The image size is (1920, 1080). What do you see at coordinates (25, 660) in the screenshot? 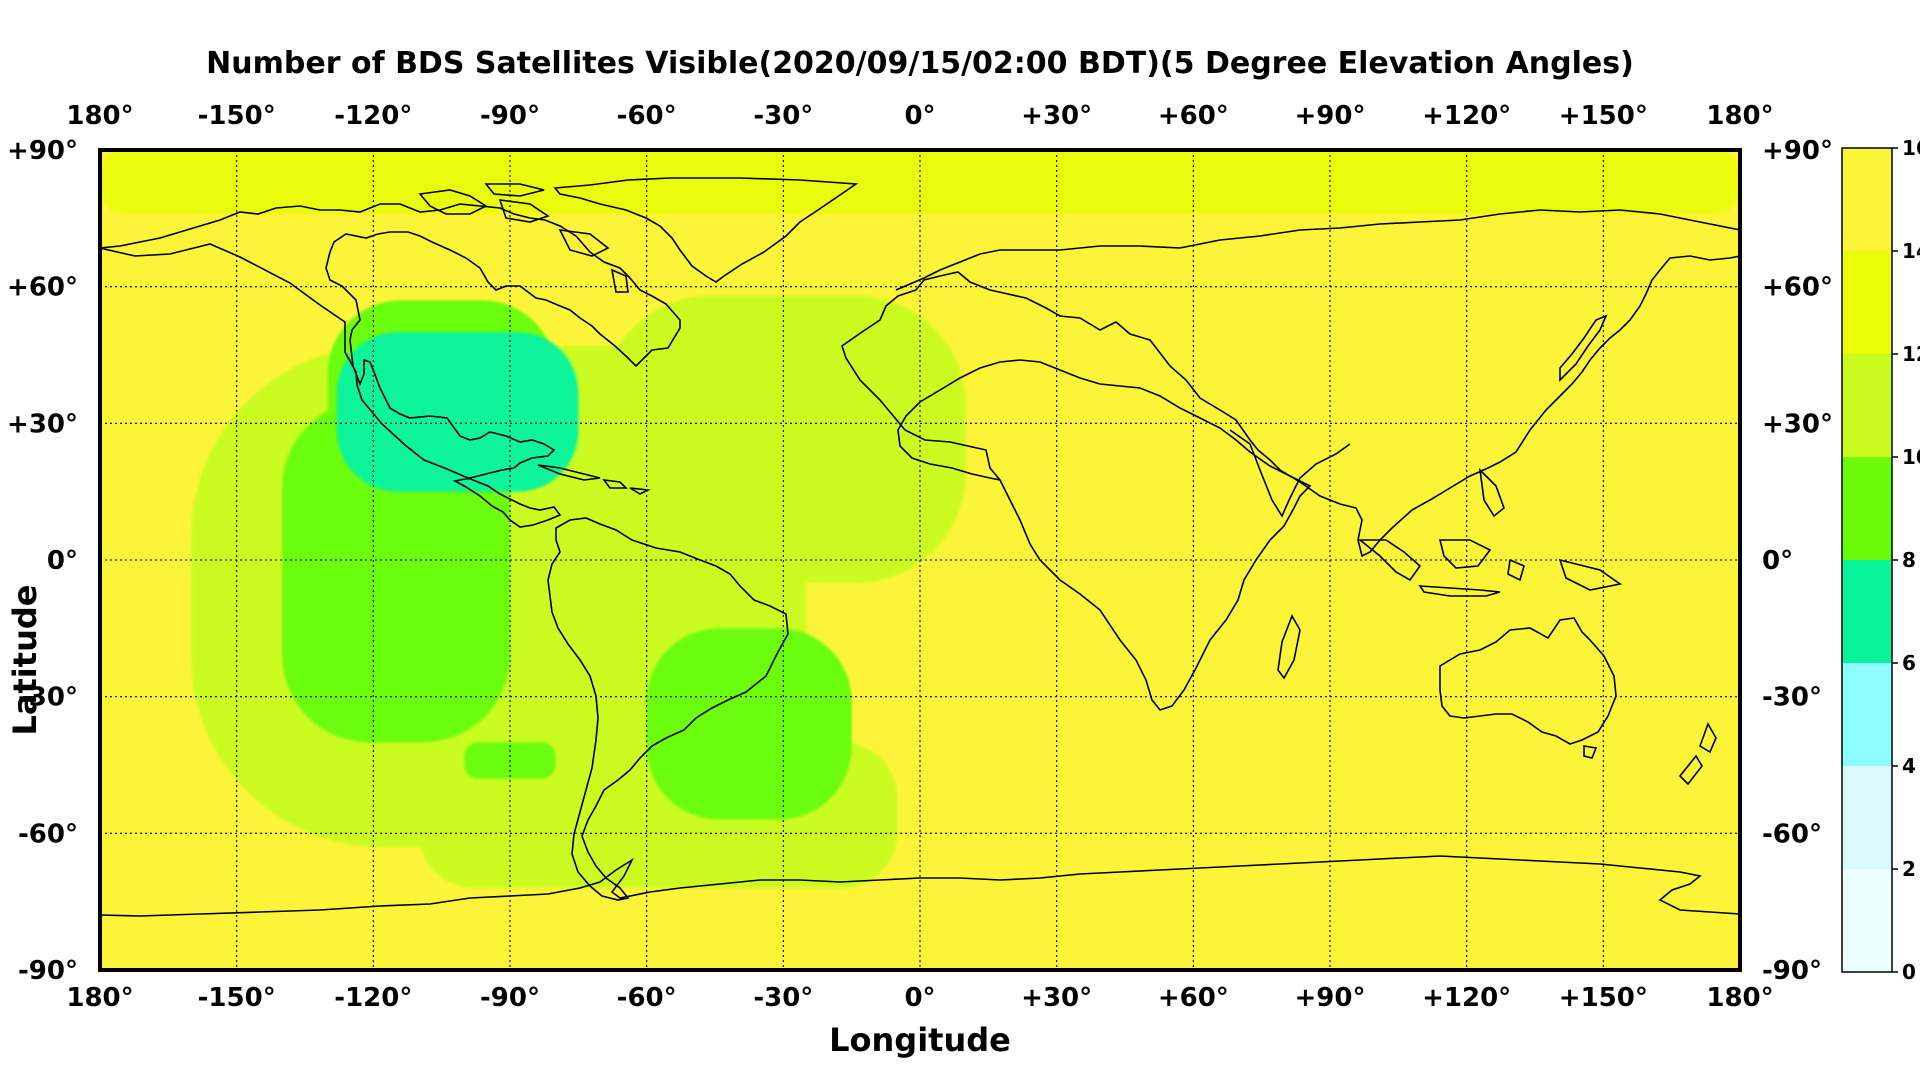
I see `y-axis-label: Latitude` at bounding box center [25, 660].